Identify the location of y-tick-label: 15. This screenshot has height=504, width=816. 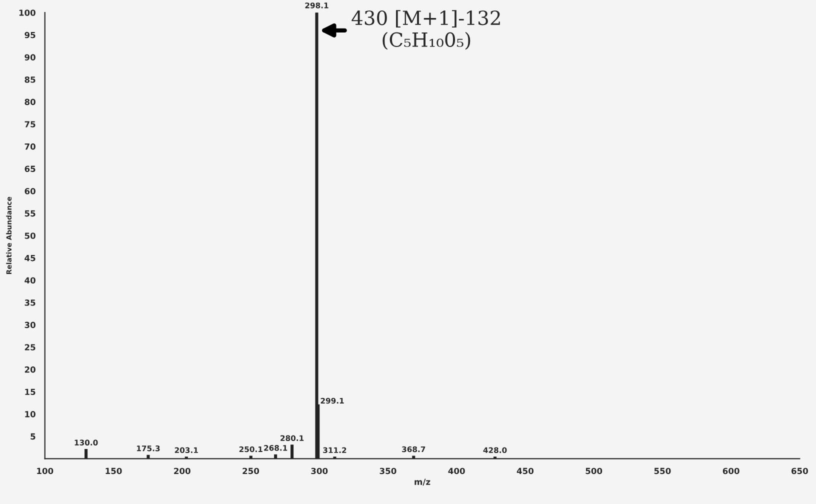
(30, 392).